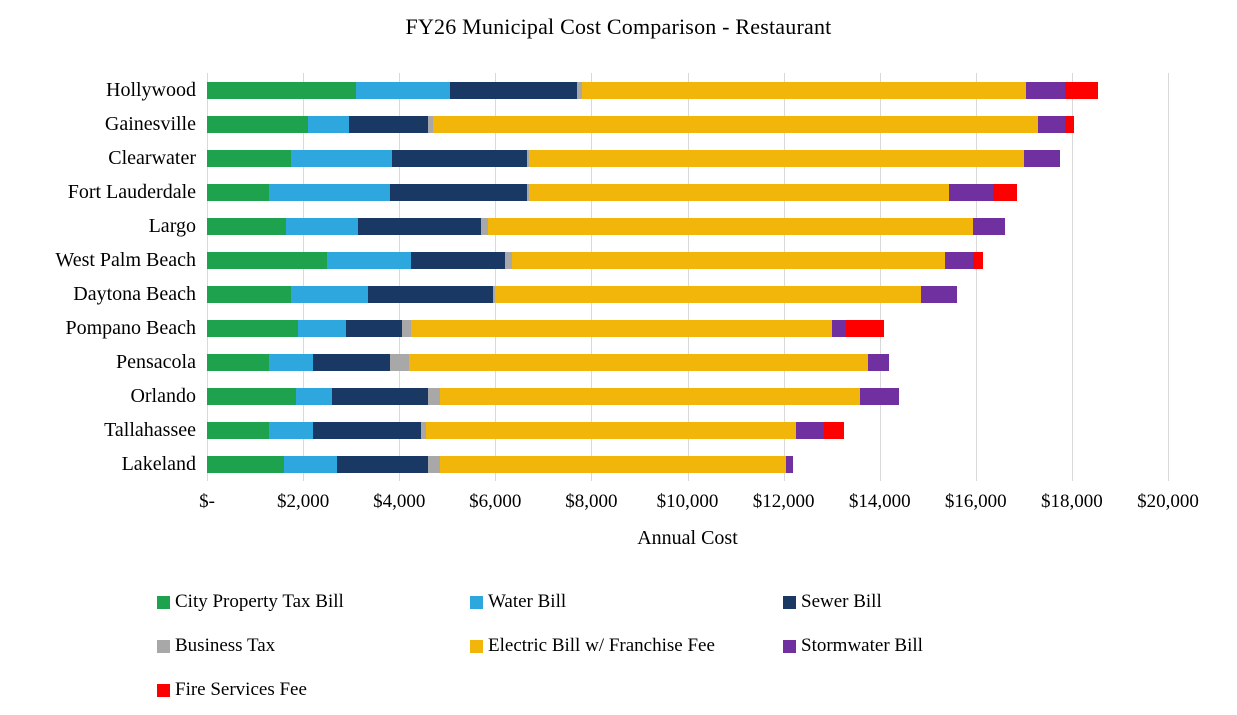  I want to click on legend-item: Business Tax, so click(216, 646).